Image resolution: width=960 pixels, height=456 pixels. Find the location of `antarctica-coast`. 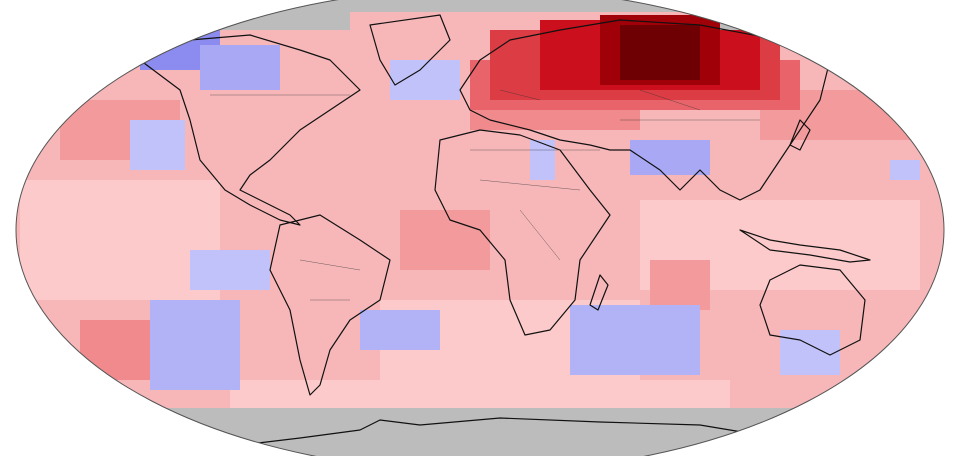

antarctica-coast is located at coordinates (500, 434).